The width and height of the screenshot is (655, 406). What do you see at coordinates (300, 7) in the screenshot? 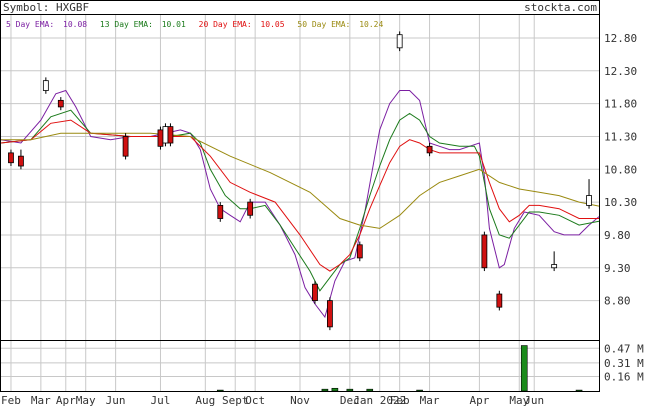
I see `header-frame` at bounding box center [300, 7].